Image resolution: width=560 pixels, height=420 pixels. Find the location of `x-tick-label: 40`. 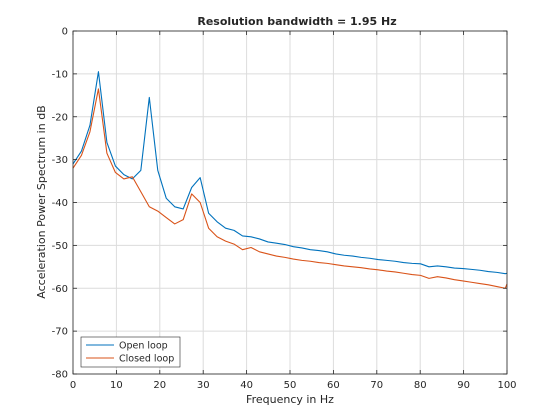

x-tick-label: 40 is located at coordinates (246, 385).